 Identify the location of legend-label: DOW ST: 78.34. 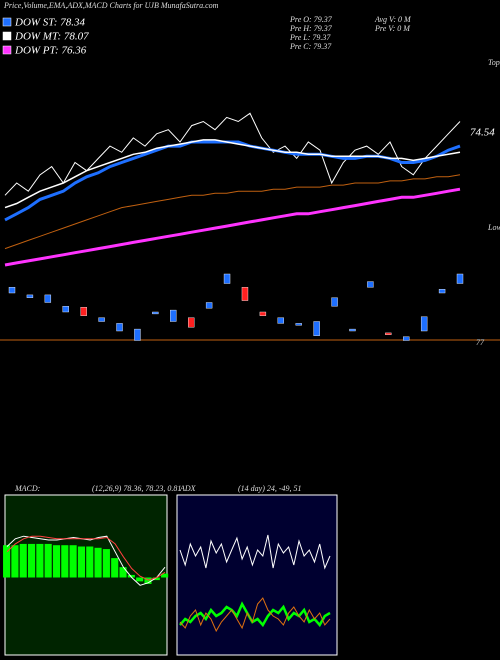
(49, 23).